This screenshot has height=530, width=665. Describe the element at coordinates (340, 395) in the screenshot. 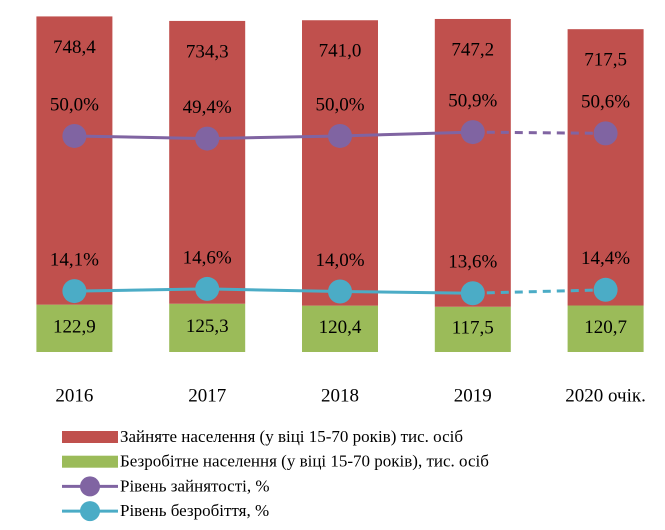

I see `x-tick-label: 2018` at that location.